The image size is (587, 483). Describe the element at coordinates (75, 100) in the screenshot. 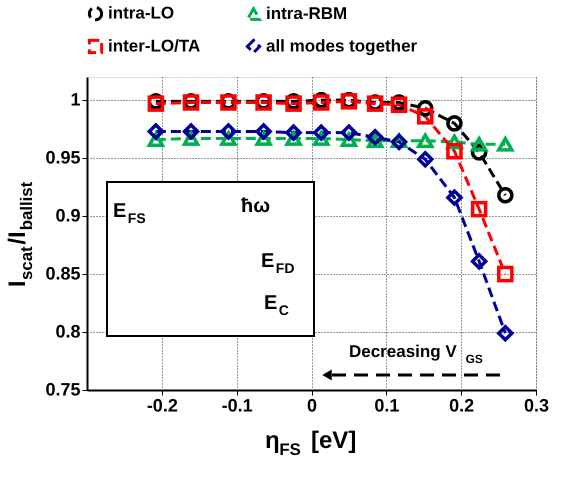

I see `y-tick-label: 1` at that location.